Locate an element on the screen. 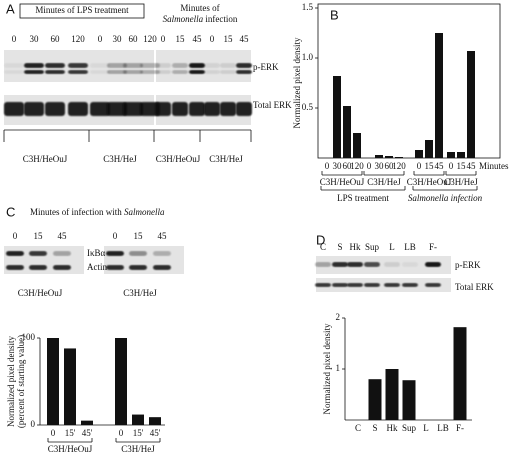 The image size is (514, 455). sal-title: Salmonella infection is located at coordinates (200, 19).